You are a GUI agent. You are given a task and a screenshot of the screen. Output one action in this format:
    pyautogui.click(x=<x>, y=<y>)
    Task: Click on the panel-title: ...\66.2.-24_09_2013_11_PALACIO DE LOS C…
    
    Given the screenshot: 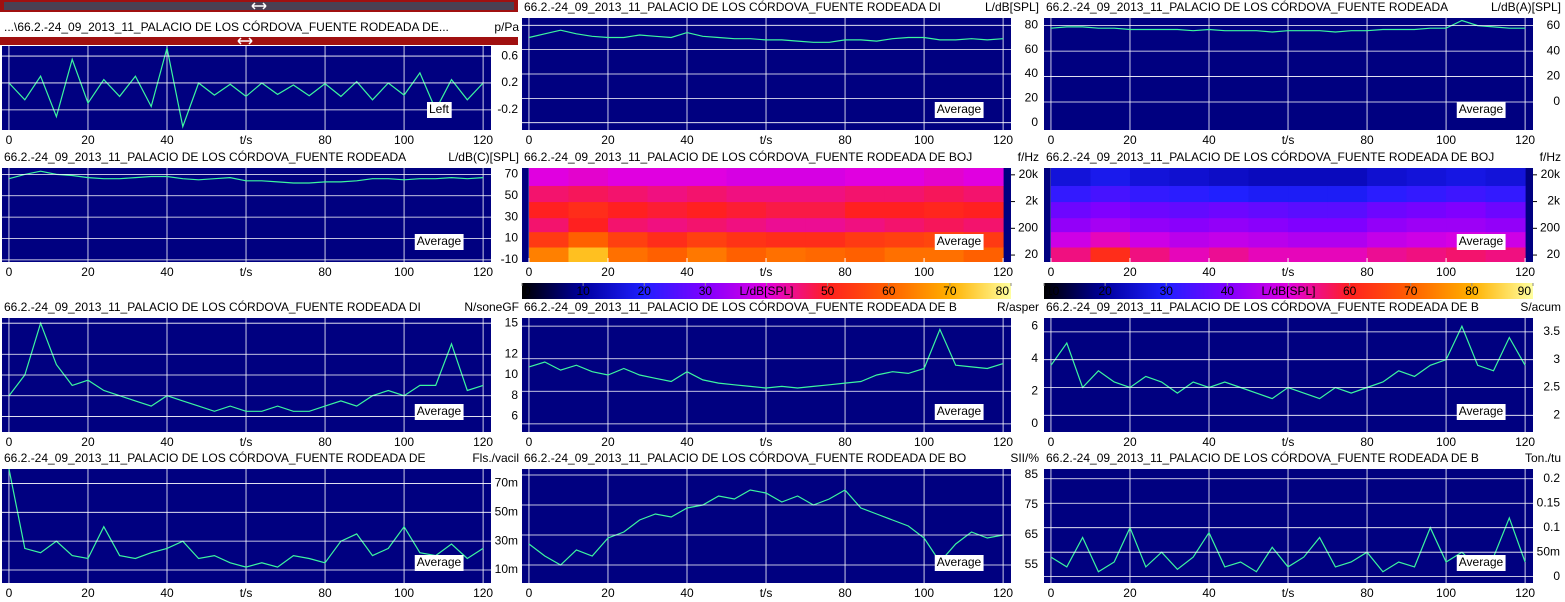 What is the action you would take?
    pyautogui.click(x=226, y=26)
    